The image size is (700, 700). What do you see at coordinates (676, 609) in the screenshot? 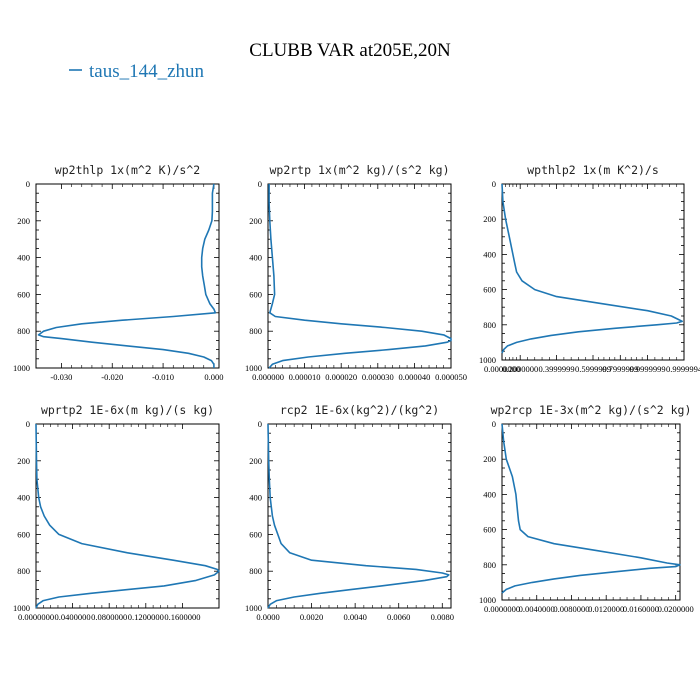
I see `x-tick-label: 0.0200000` at bounding box center [676, 609].